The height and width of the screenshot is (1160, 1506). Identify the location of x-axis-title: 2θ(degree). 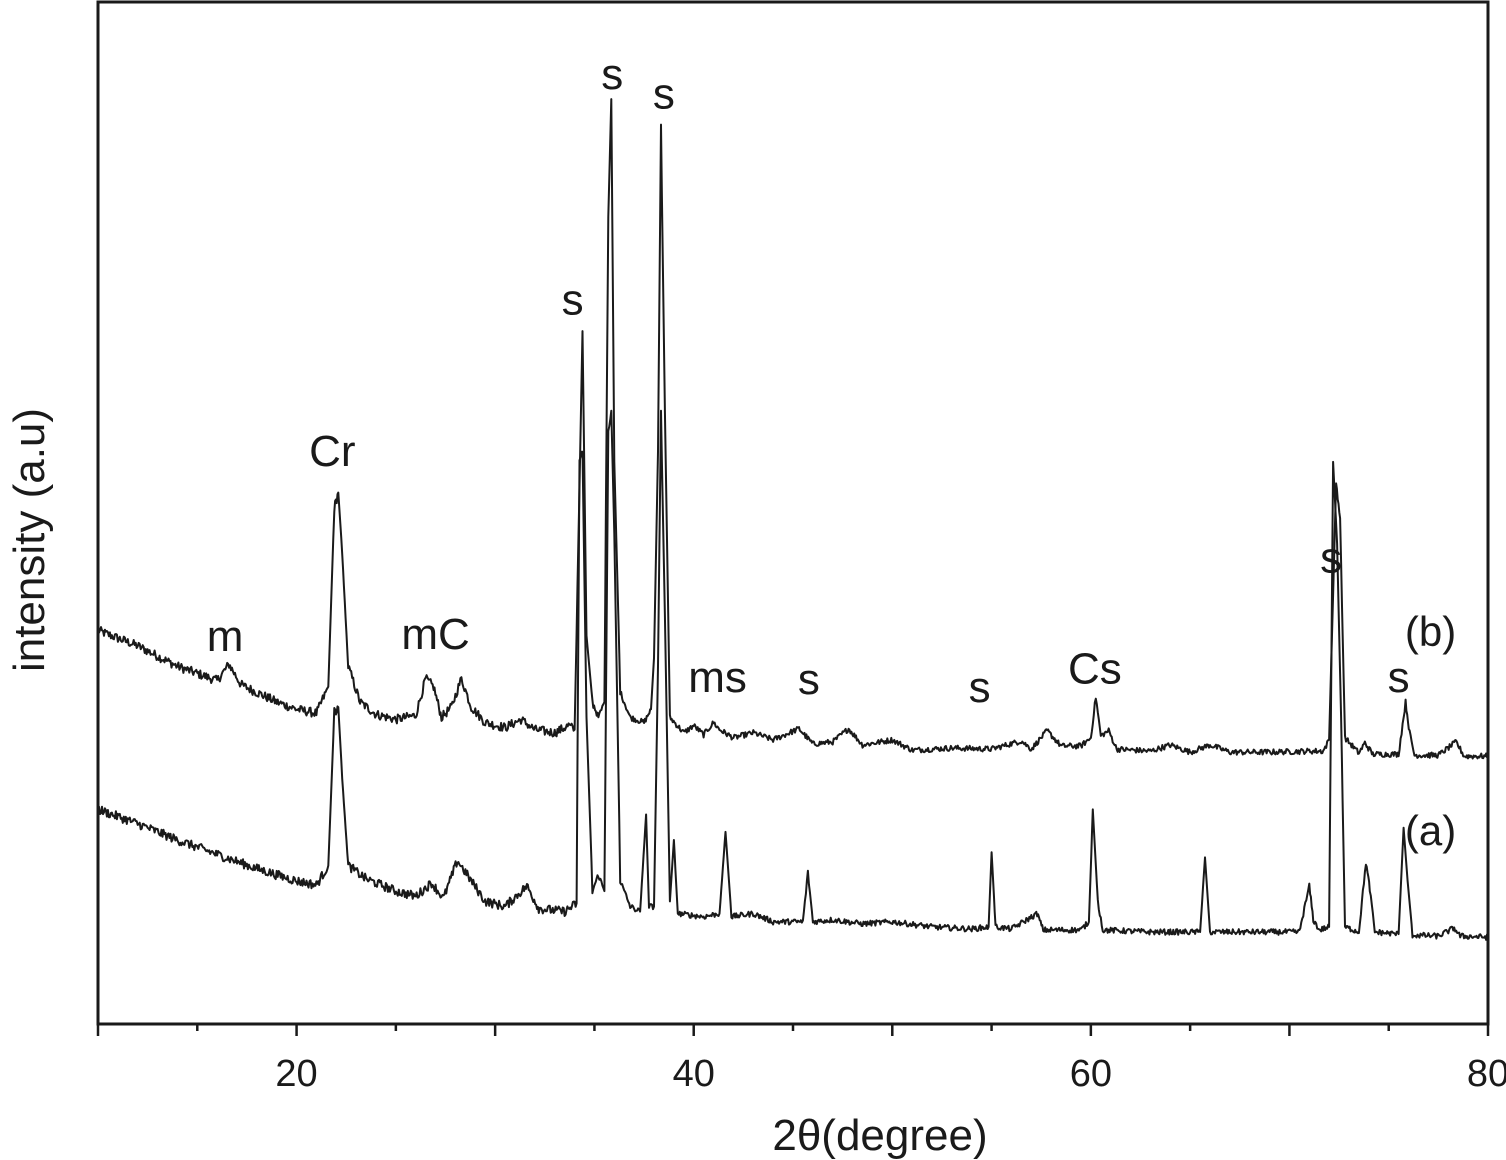
(879, 1135).